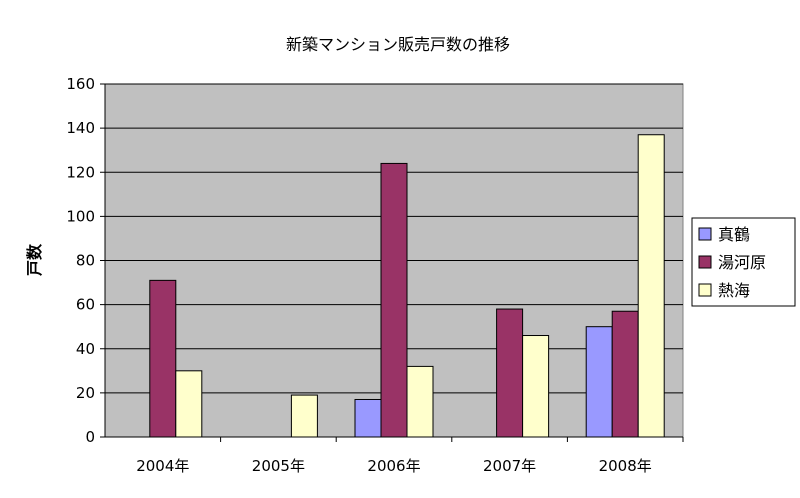  I want to click on legend-label-0: 真鶴, so click(734, 234).